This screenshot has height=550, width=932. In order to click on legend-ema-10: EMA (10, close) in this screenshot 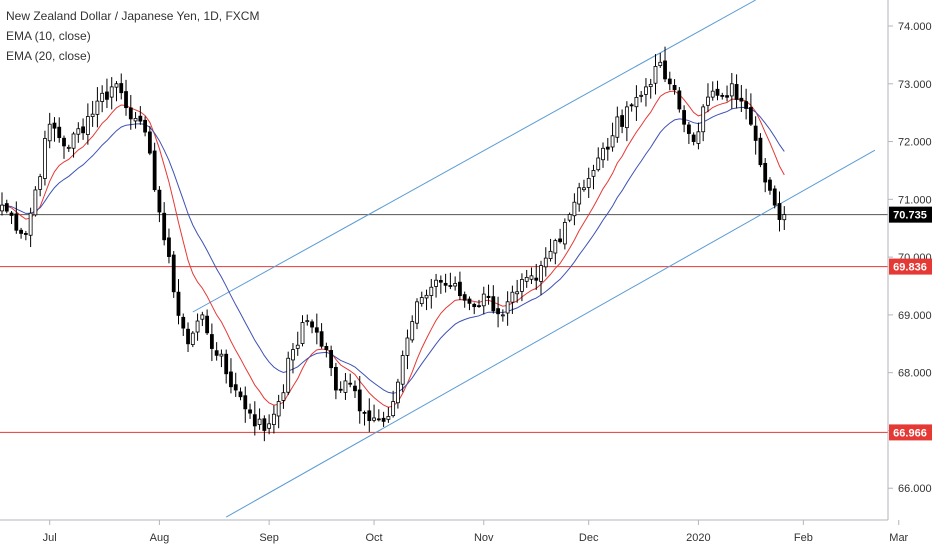, I will do `click(48, 36)`.